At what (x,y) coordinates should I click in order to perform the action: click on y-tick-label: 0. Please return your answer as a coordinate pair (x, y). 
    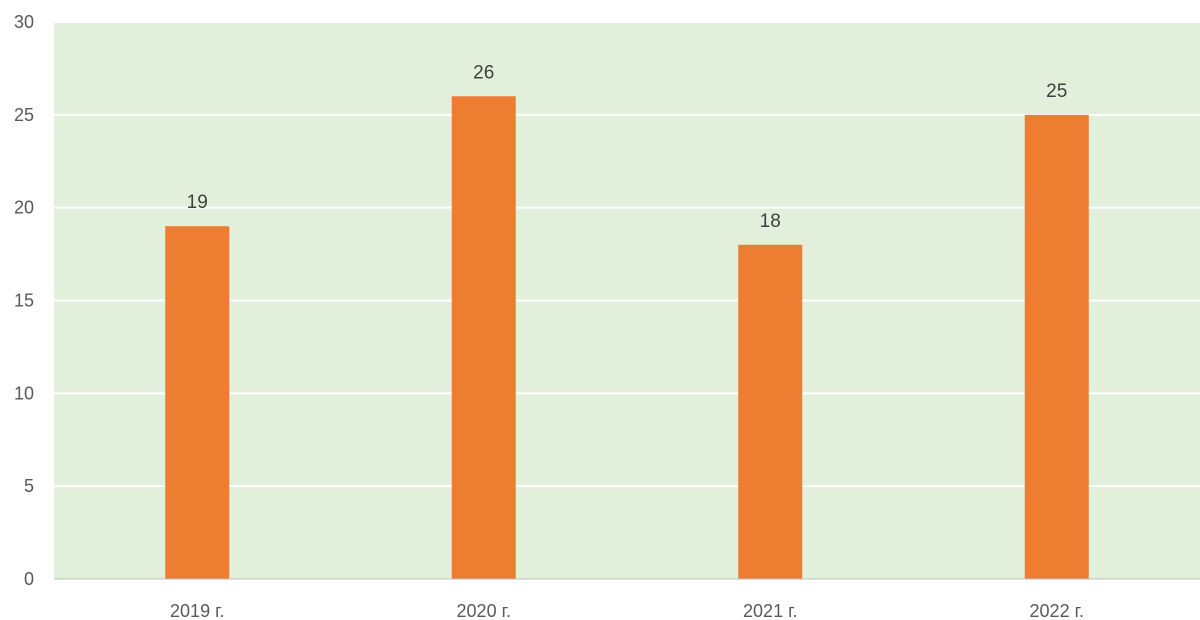
    Looking at the image, I should click on (29, 579).